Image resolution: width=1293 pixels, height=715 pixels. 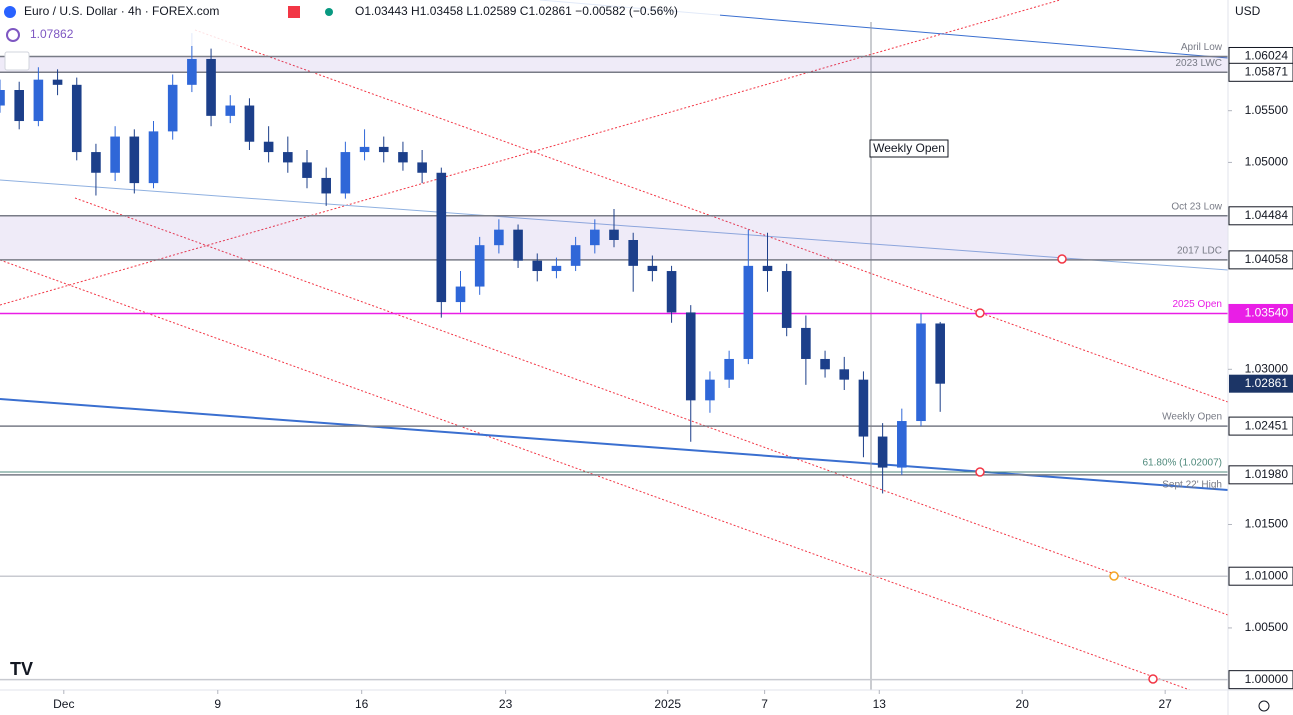 I want to click on price-label: 1.04058, so click(x=1267, y=259).